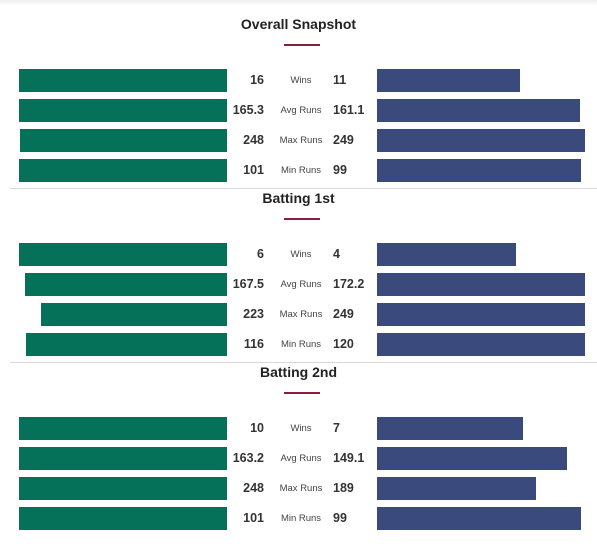 The width and height of the screenshot is (597, 553). I want to click on value-left: 16, so click(257, 80).